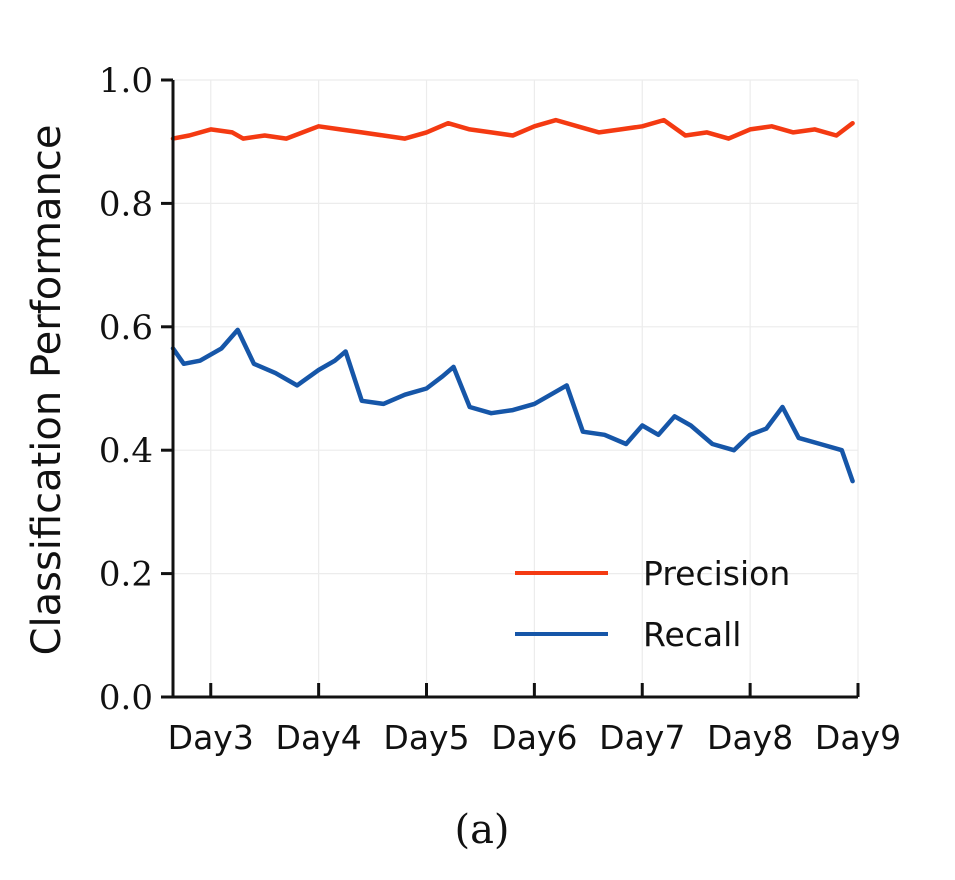 This screenshot has height=880, width=955. Describe the element at coordinates (652, 604) in the screenshot. I see `legend: Precision Recall` at that location.